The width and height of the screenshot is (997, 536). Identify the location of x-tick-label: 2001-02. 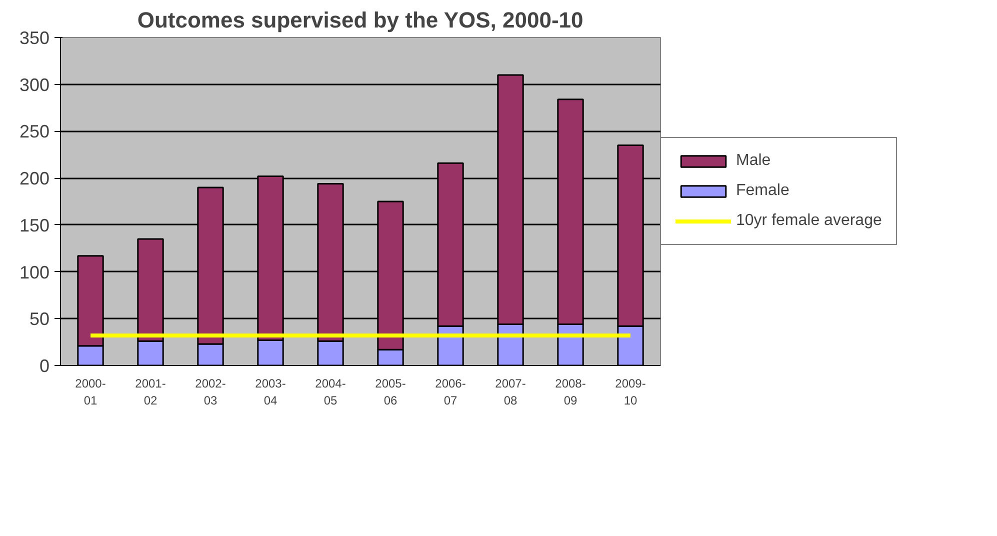
(150, 392).